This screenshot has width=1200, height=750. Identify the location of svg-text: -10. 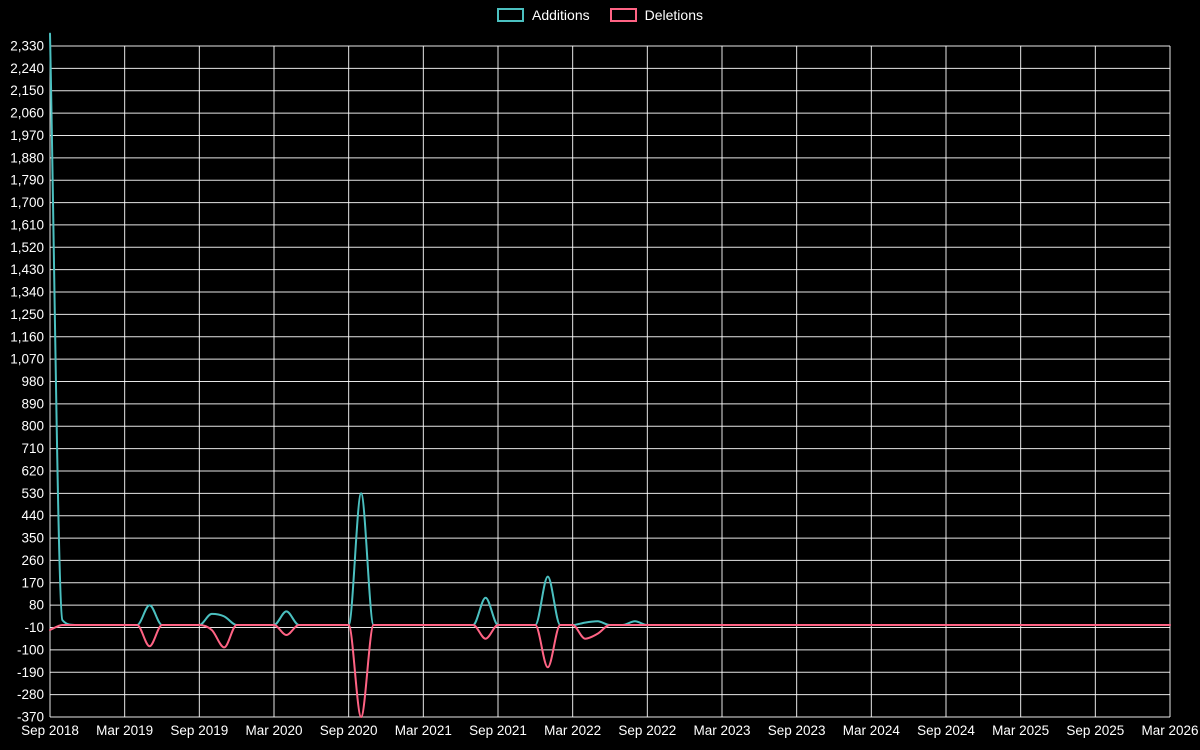
(34, 627).